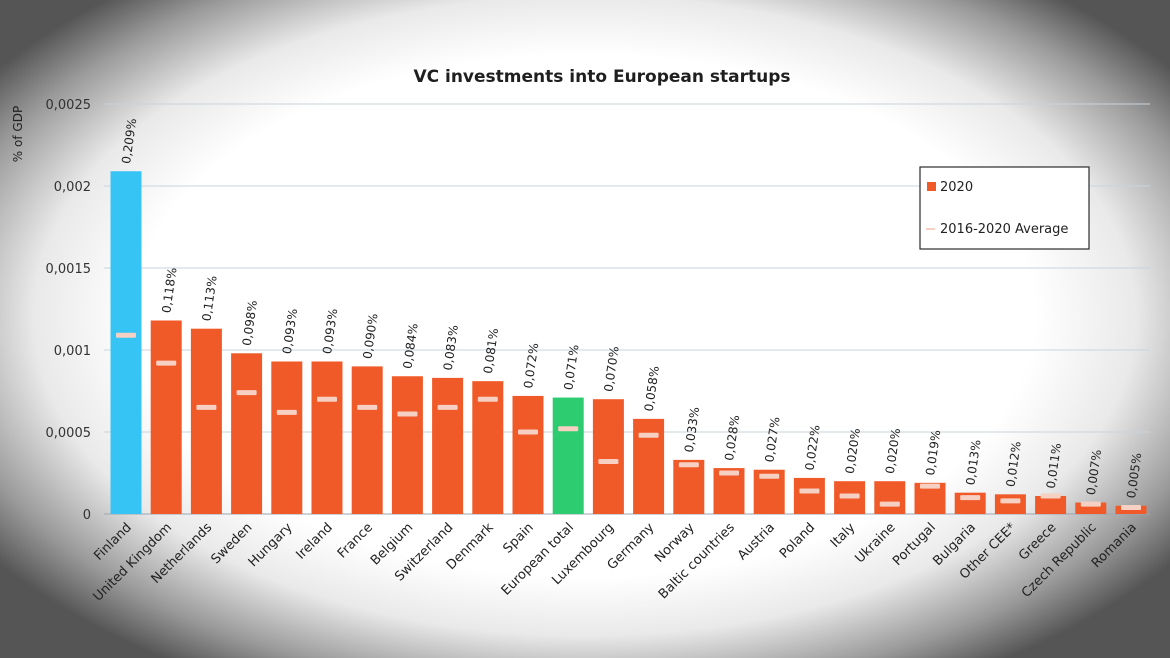 The width and height of the screenshot is (1170, 658). I want to click on data-label-greece: 0,011%, so click(1054, 465).